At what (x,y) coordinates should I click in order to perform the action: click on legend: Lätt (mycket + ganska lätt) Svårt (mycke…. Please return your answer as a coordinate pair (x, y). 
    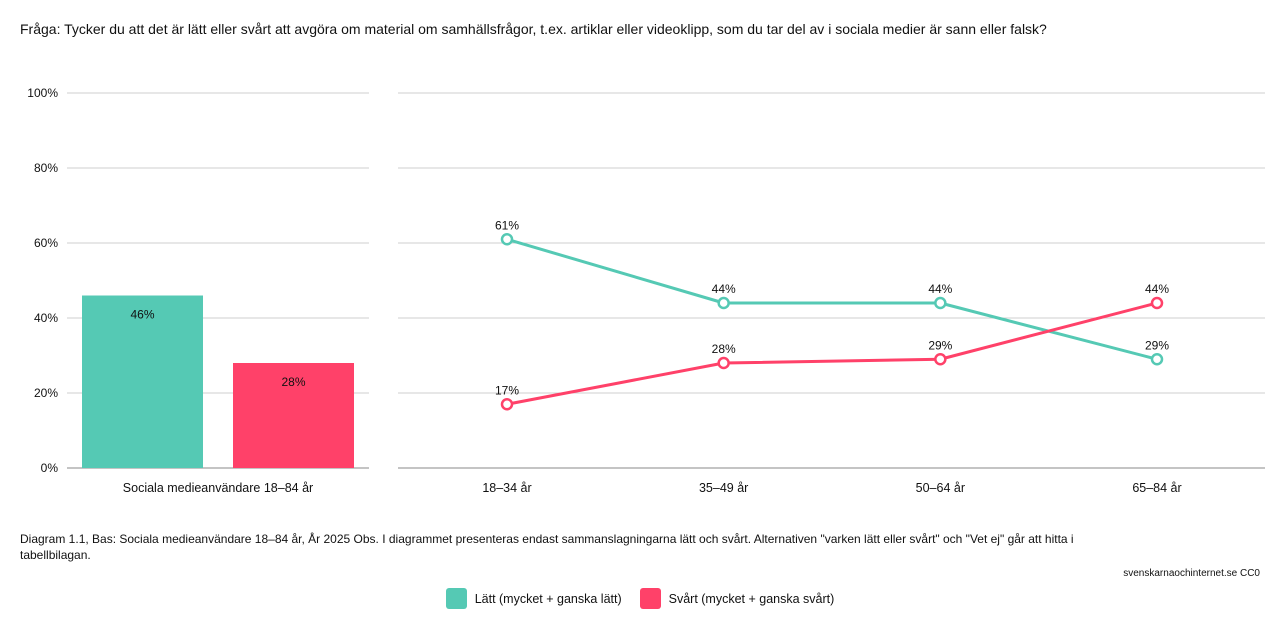
    Looking at the image, I should click on (640, 598).